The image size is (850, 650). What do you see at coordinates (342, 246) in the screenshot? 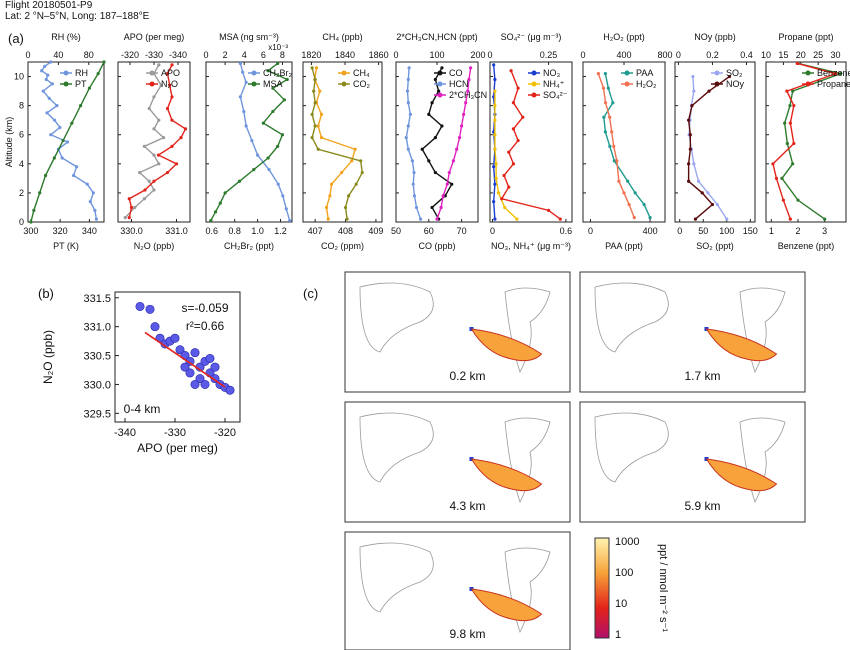
I see `bottom-axis-title: CO₂ (ppm)` at bounding box center [342, 246].